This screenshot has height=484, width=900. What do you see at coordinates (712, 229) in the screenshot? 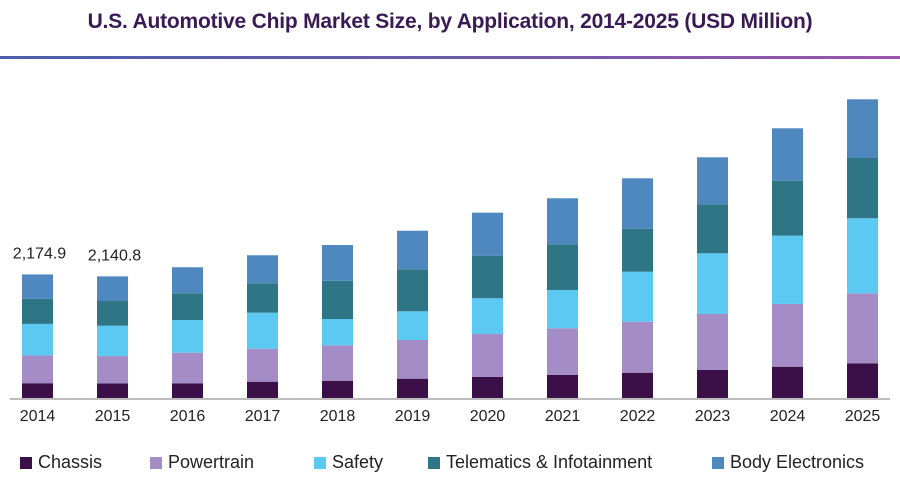
I see `bar-segment-telematics-infotainment-2023` at bounding box center [712, 229].